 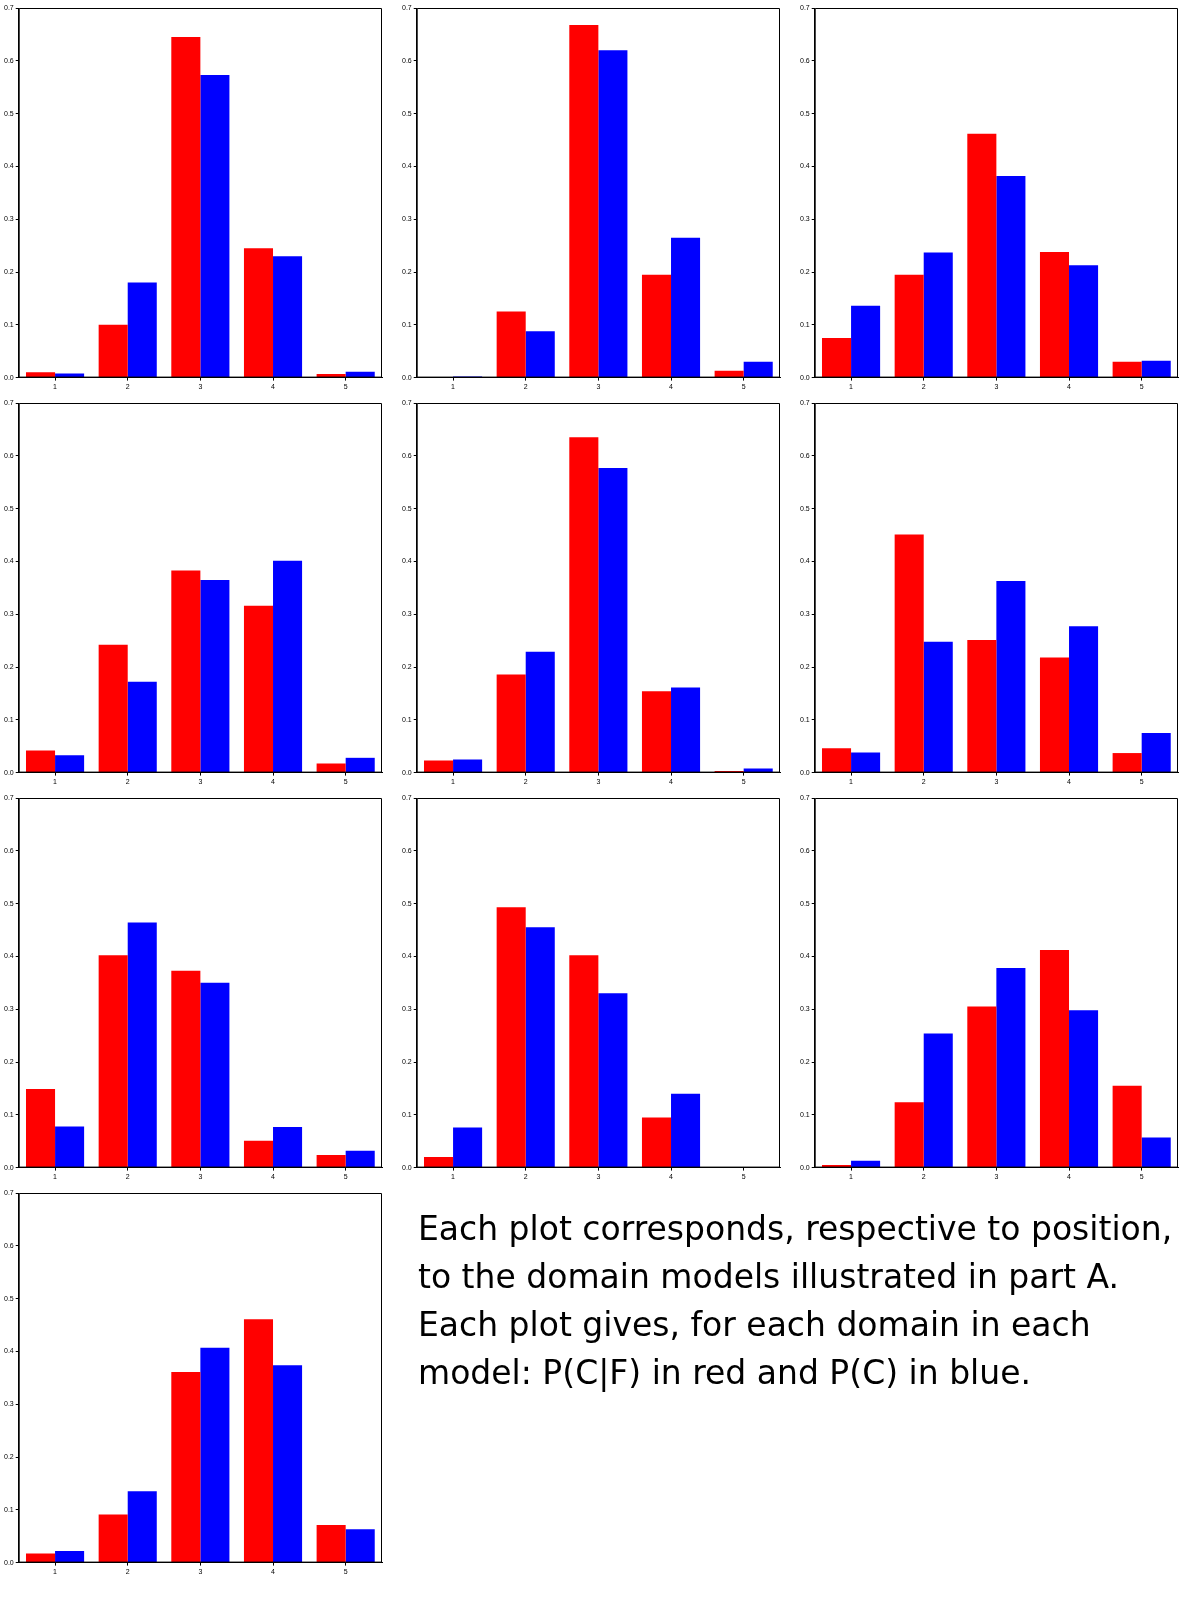 What do you see at coordinates (796, 1301) in the screenshot?
I see `text: Each plot corresponds, respective to position, to the domain models illustrated in part A. Each plot gives, for each domain in each model: P(C|F) in red and P(C) in blue.` at bounding box center [796, 1301].